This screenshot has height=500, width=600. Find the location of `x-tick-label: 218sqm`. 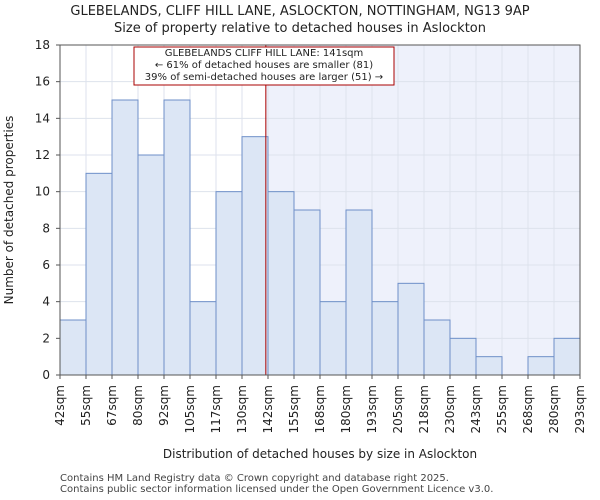

x-tick-label: 218sqm is located at coordinates (424, 409).